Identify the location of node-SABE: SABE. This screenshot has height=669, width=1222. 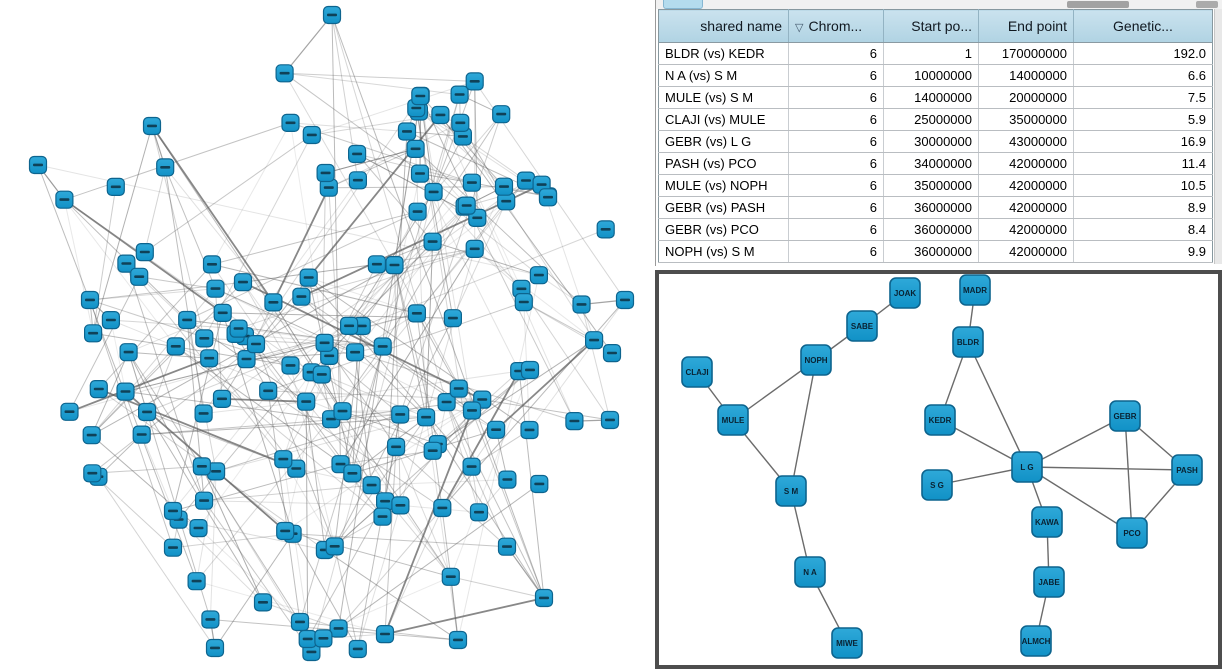
(862, 326).